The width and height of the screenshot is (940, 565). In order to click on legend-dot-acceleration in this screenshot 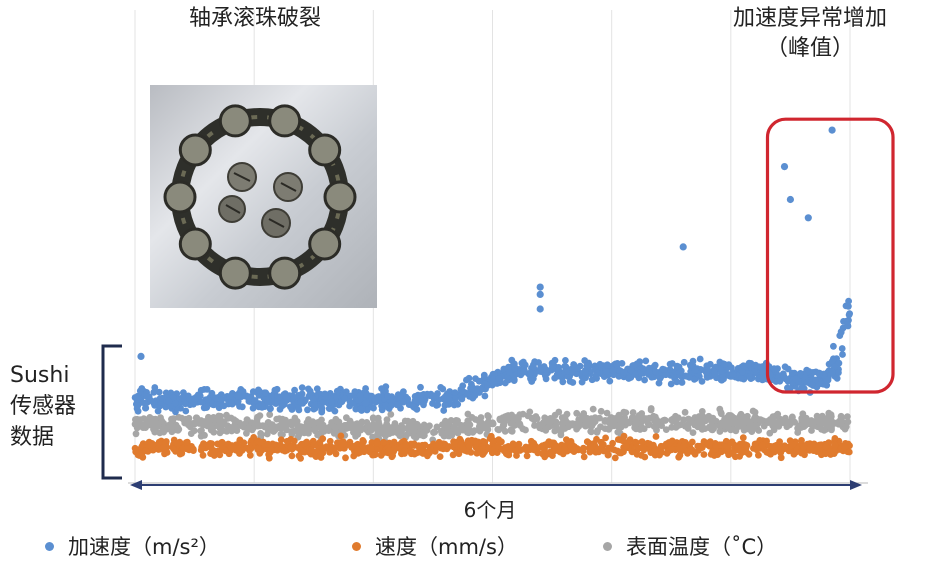, I will do `click(49, 546)`.